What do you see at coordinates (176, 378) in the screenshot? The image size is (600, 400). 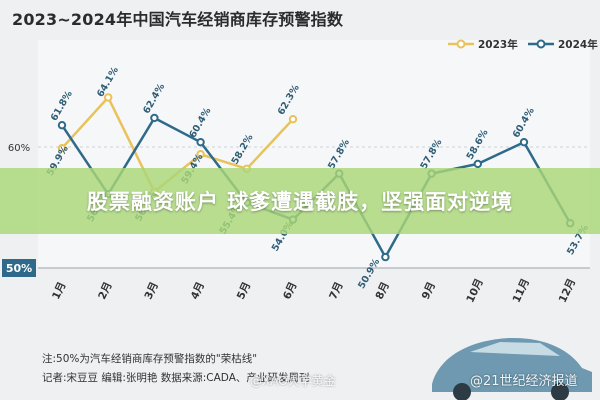 I see `note-line-2: 记者:宋豆豆 编辑:张明艳 数据来源:CADA、产业研发周刊` at bounding box center [176, 378].